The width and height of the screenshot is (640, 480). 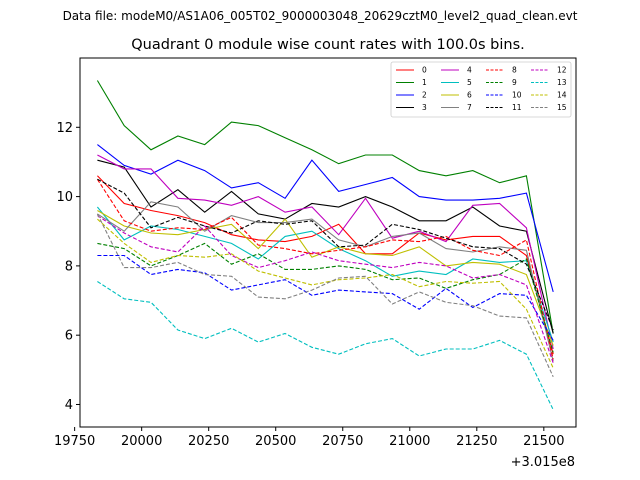 What do you see at coordinates (476, 441) in the screenshot?
I see `x-tick-label: 21250` at bounding box center [476, 441].